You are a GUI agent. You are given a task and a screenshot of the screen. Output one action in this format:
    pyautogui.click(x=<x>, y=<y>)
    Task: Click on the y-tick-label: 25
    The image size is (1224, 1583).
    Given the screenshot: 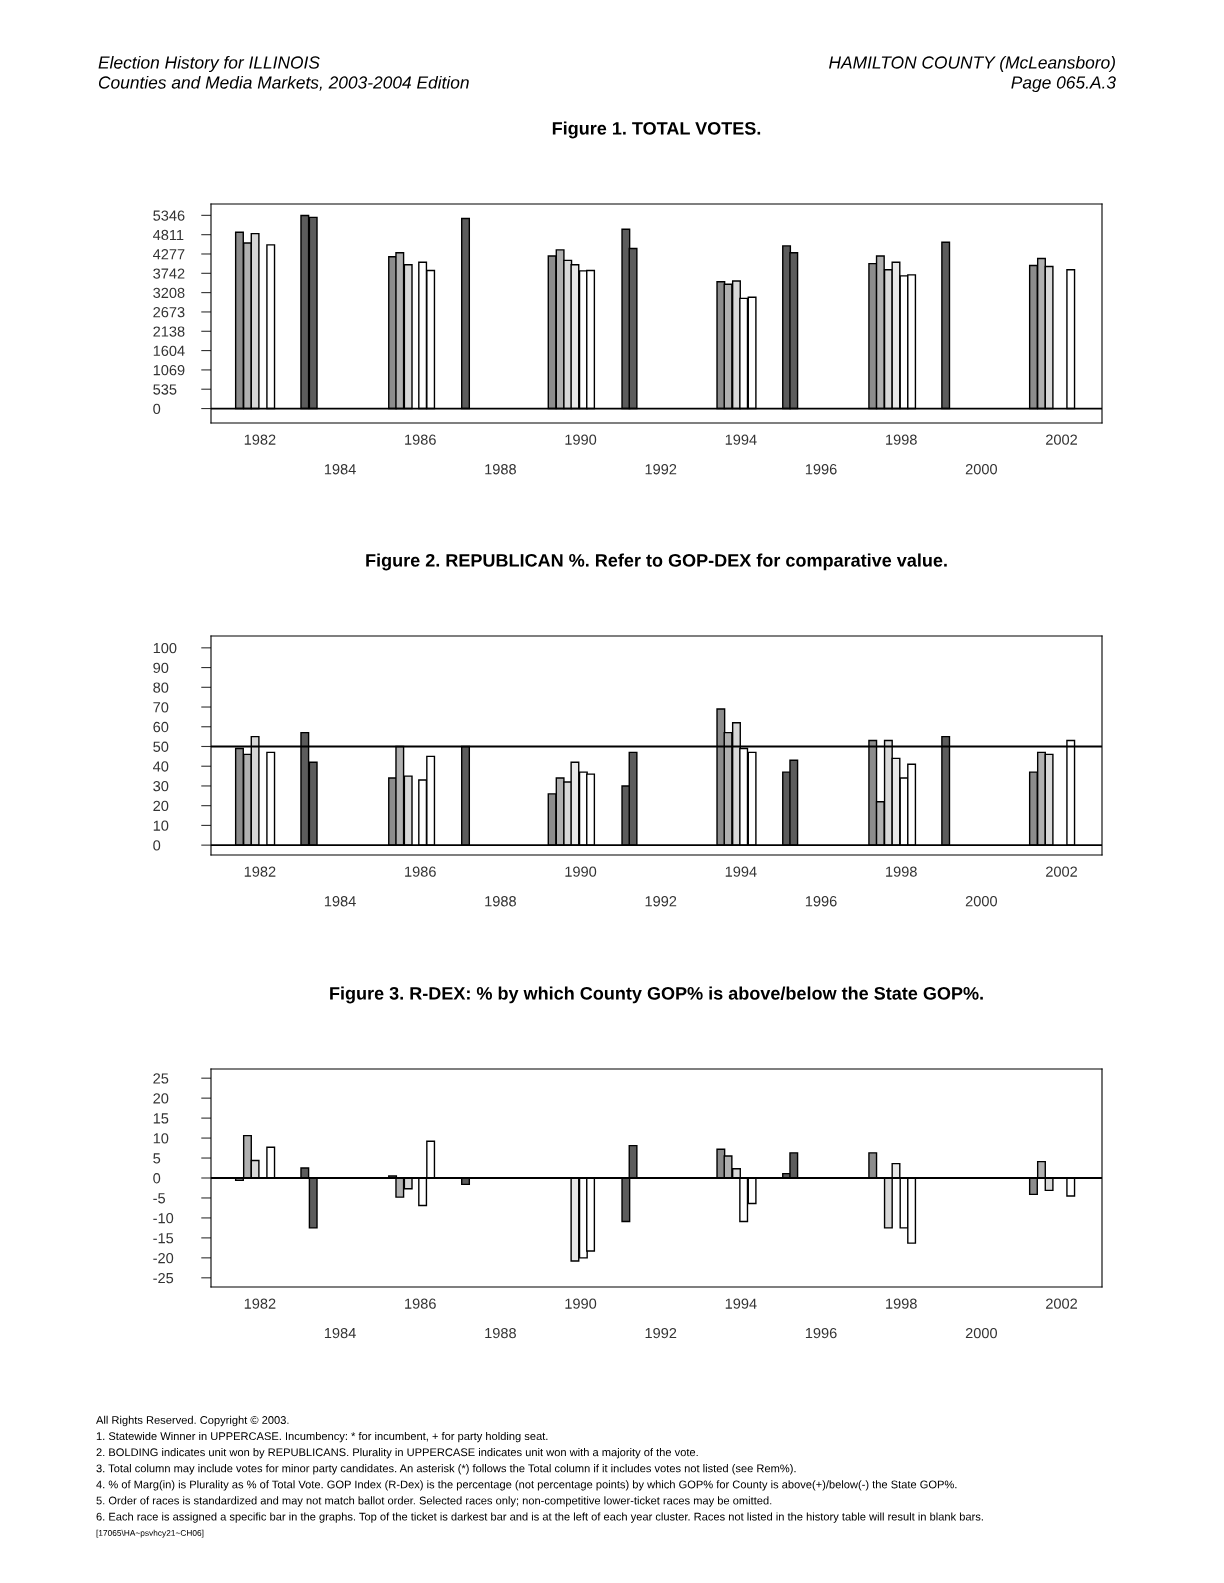 What is the action you would take?
    pyautogui.click(x=161, y=1078)
    